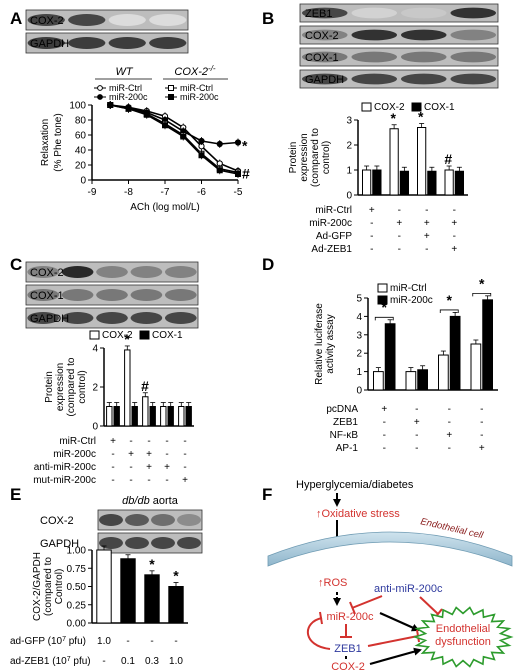 The height and width of the screenshot is (672, 520). What do you see at coordinates (174, 139) in the screenshot?
I see `series-line` at bounding box center [174, 139].